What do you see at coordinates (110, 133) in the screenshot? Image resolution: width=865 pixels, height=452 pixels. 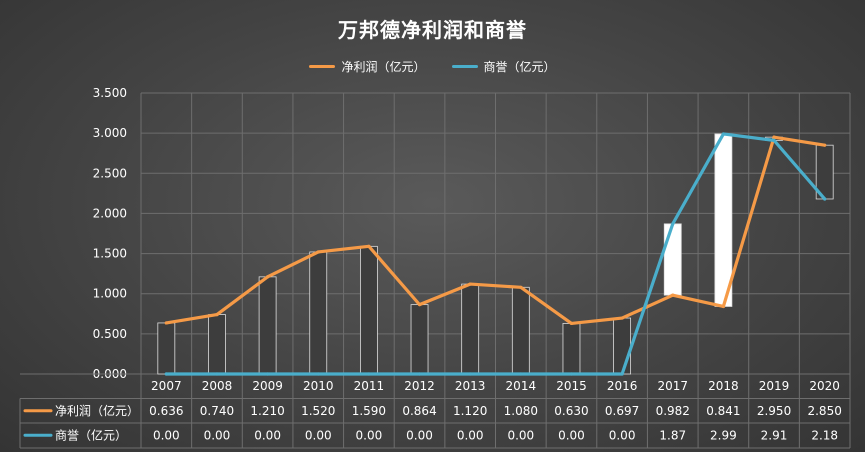 I see `y-tick-label: 3.000` at bounding box center [110, 133].